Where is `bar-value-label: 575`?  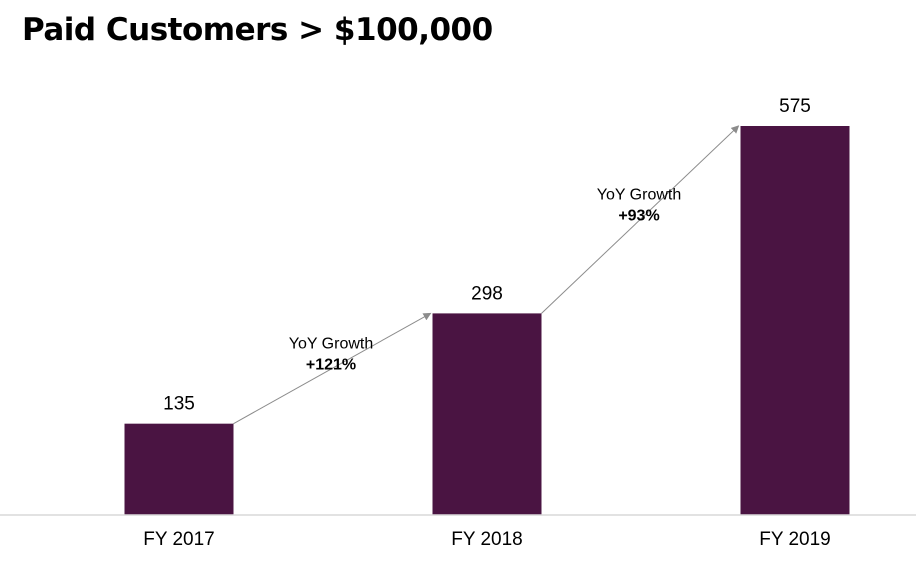 bar-value-label: 575 is located at coordinates (795, 106).